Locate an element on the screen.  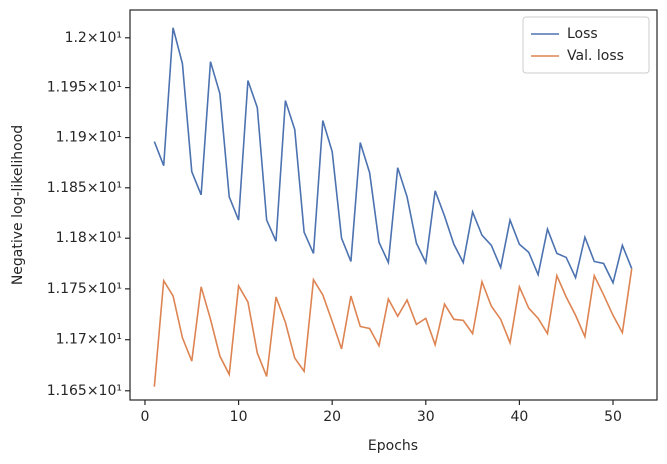
legend-box is located at coordinates (586, 45).